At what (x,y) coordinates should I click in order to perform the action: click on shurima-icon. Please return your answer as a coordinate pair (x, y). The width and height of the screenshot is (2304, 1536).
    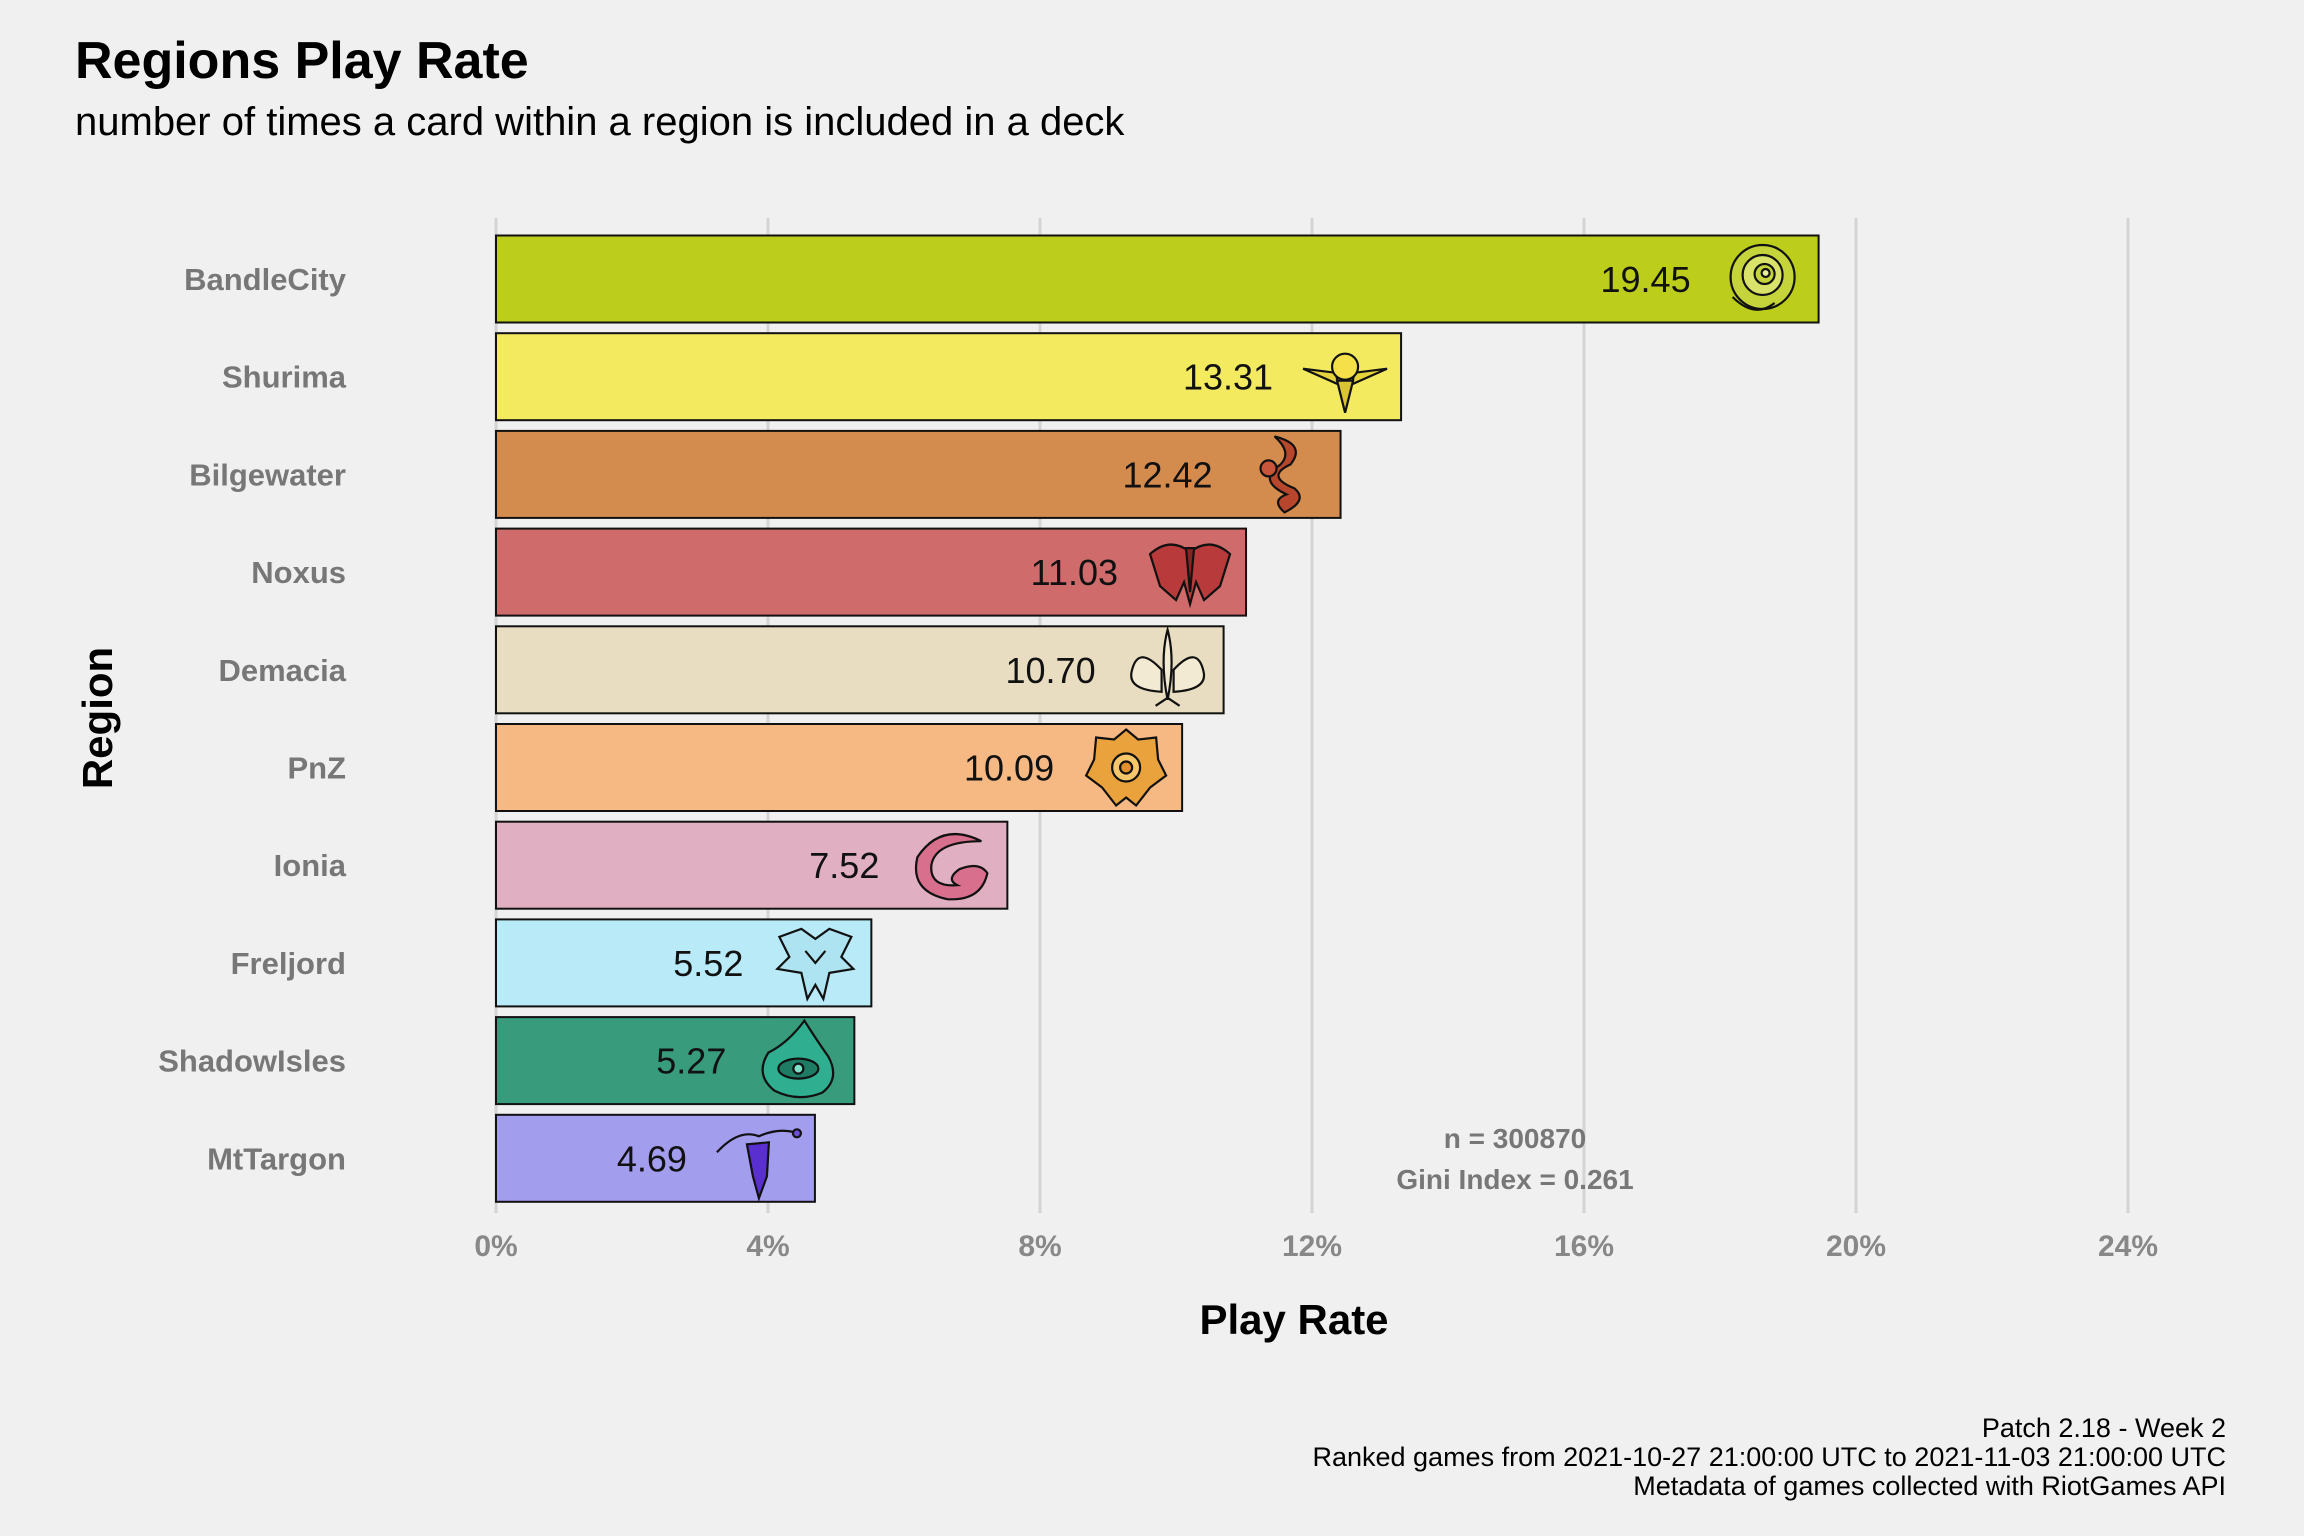
    Looking at the image, I should click on (1345, 382).